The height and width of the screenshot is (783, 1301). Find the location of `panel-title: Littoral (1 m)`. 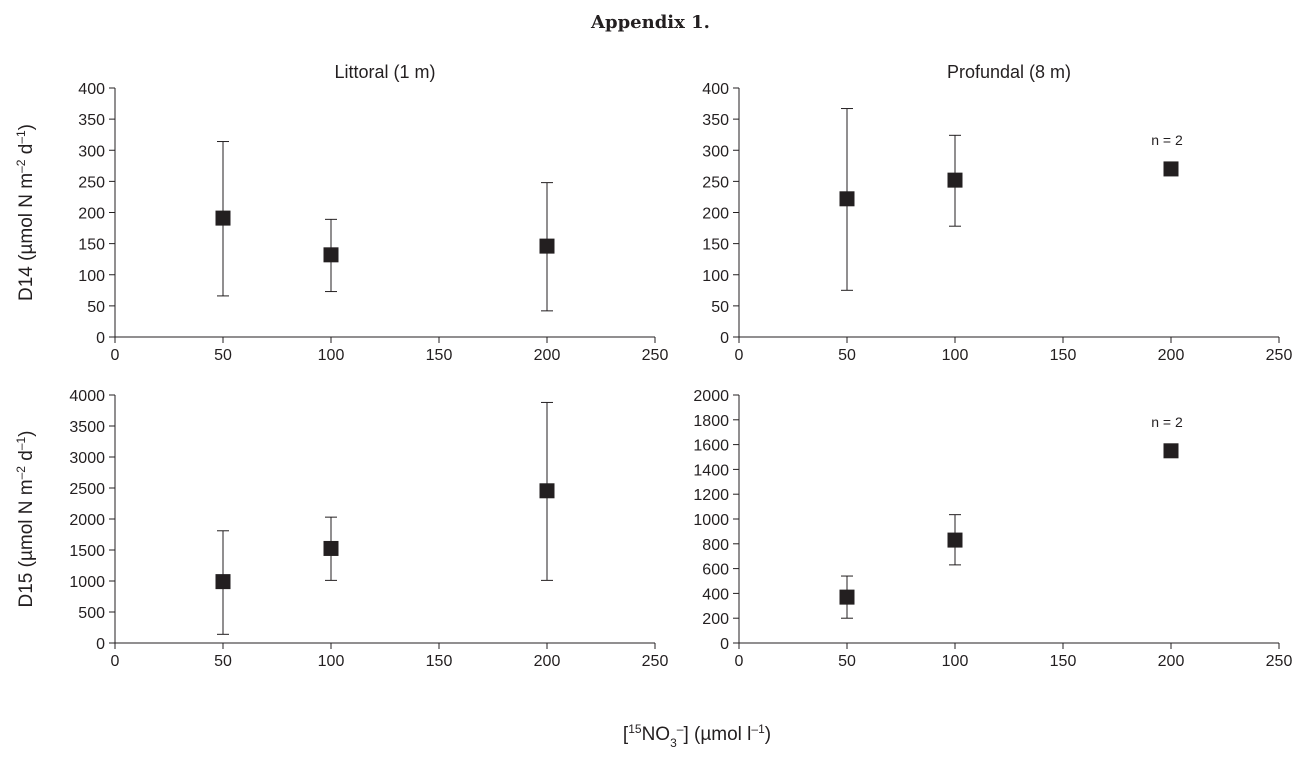

panel-title: Littoral (1 m) is located at coordinates (384, 72).